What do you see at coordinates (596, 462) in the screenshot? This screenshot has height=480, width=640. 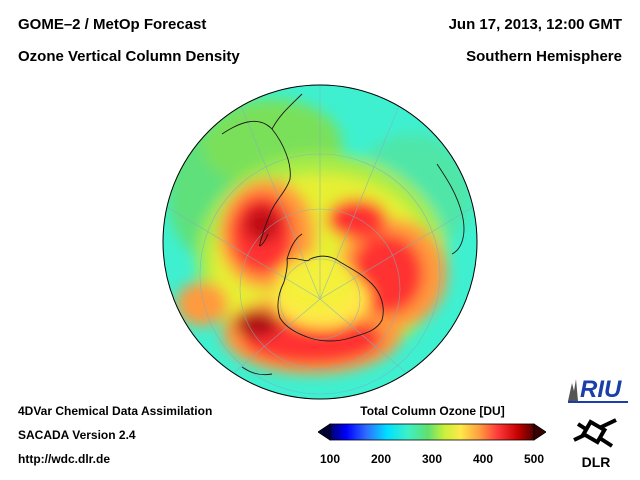 I see `dlr-logo-text: DLR` at bounding box center [596, 462].